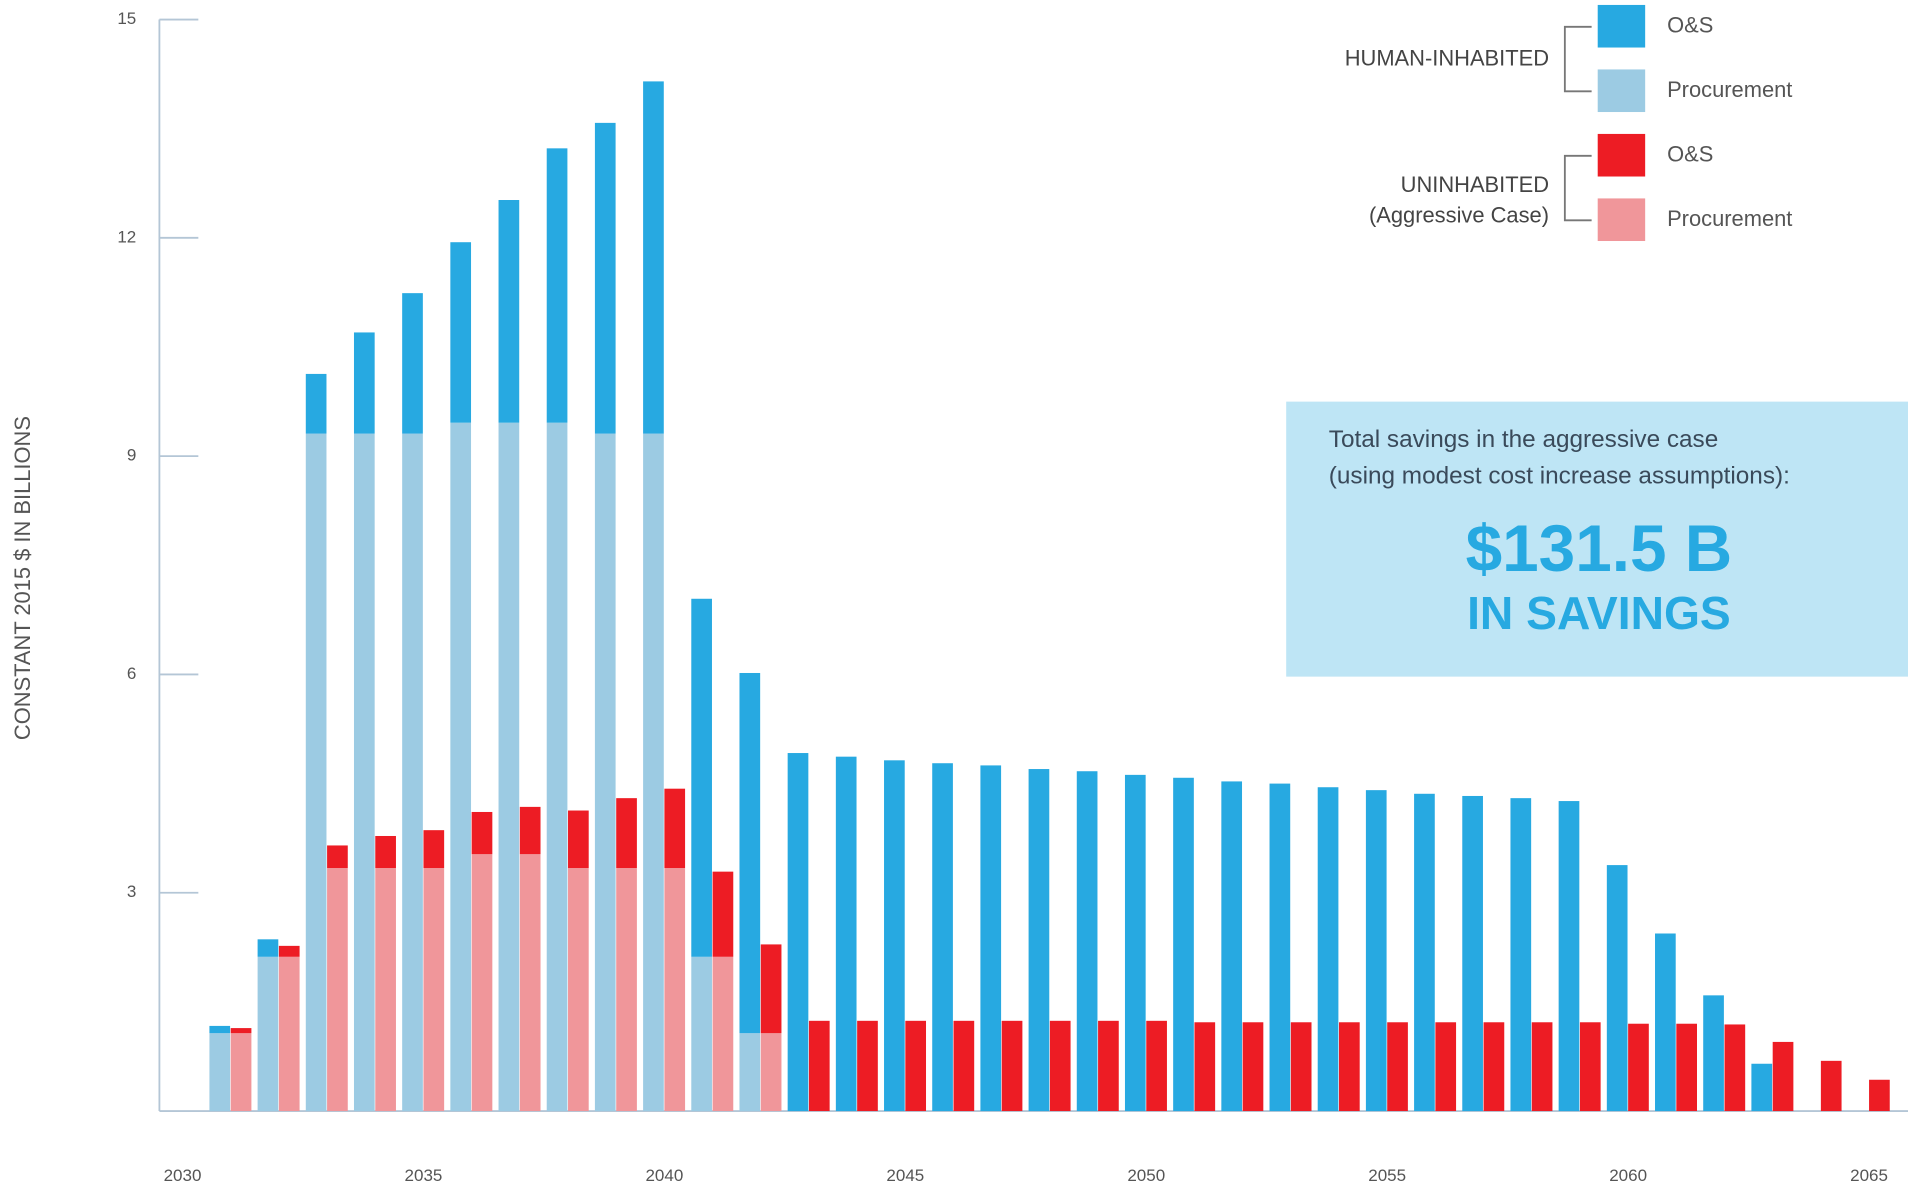 The image size is (1908, 1189). I want to click on x-tick-label: 2065, so click(1869, 1175).